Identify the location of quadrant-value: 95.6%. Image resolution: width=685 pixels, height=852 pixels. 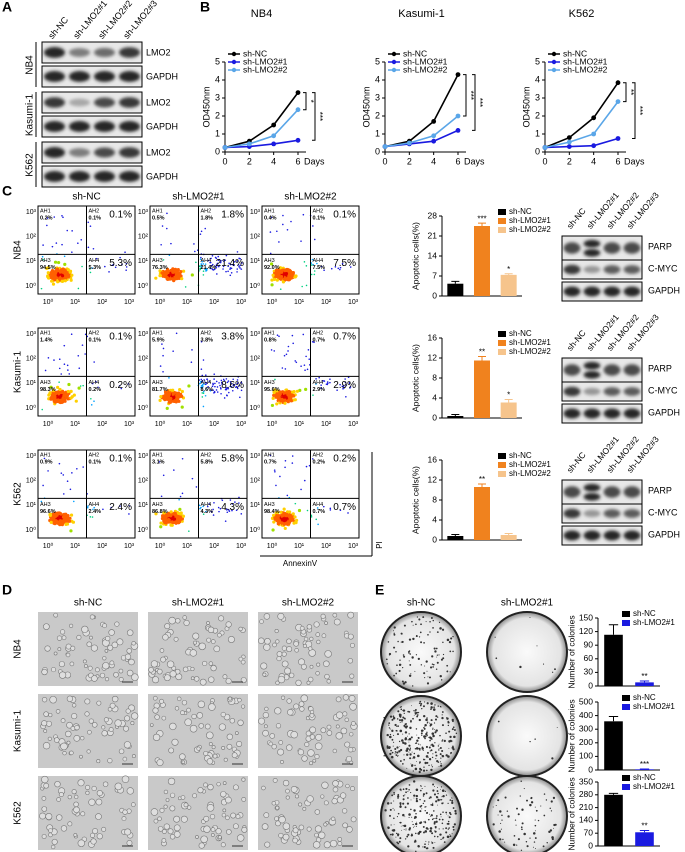
(272, 390).